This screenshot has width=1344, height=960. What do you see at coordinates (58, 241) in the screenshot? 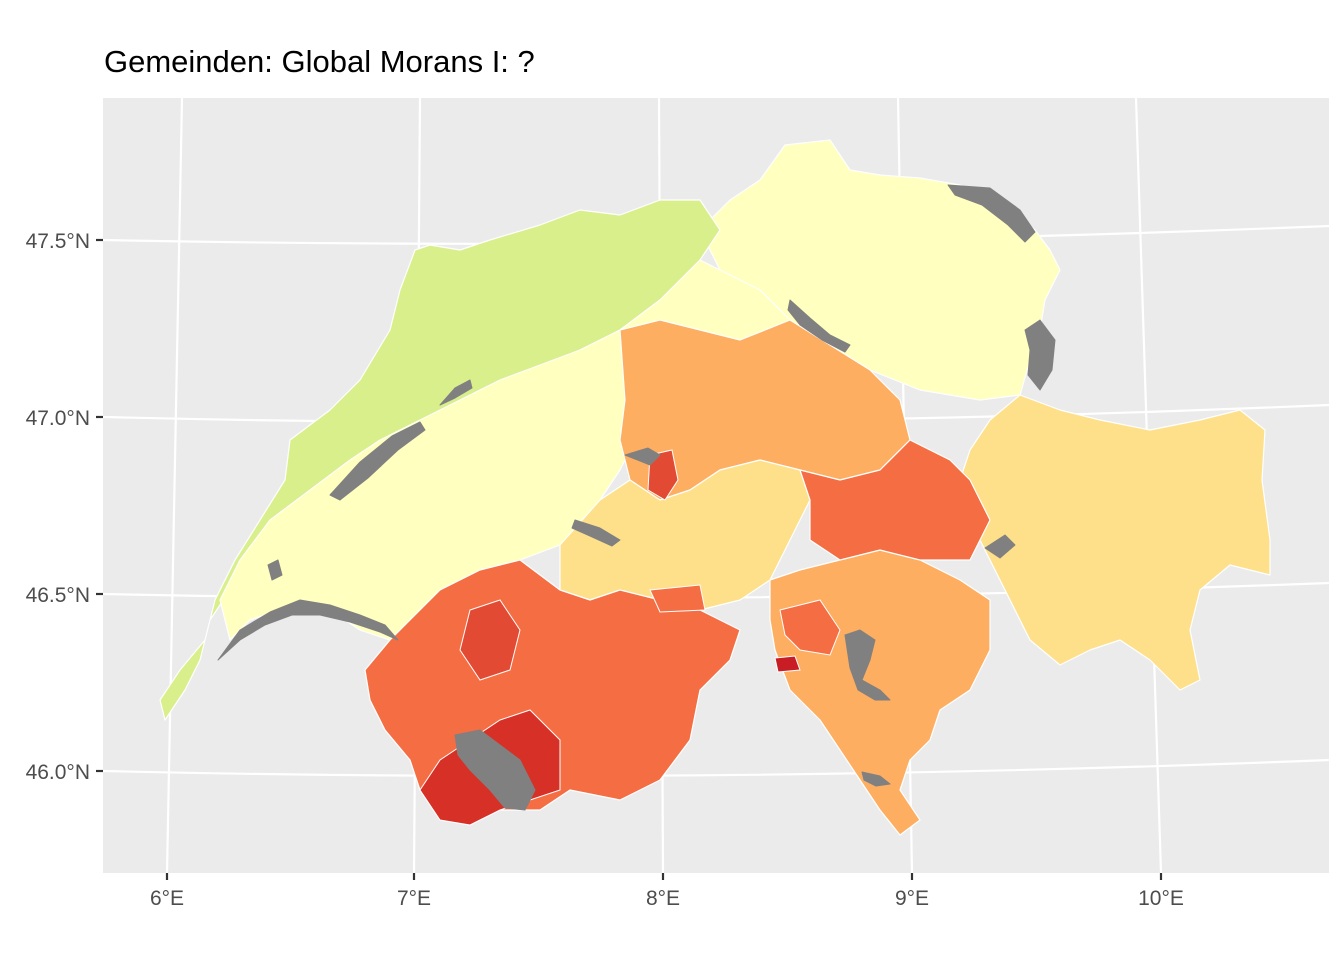
I see `y-tick-label: 47.5°N` at bounding box center [58, 241].